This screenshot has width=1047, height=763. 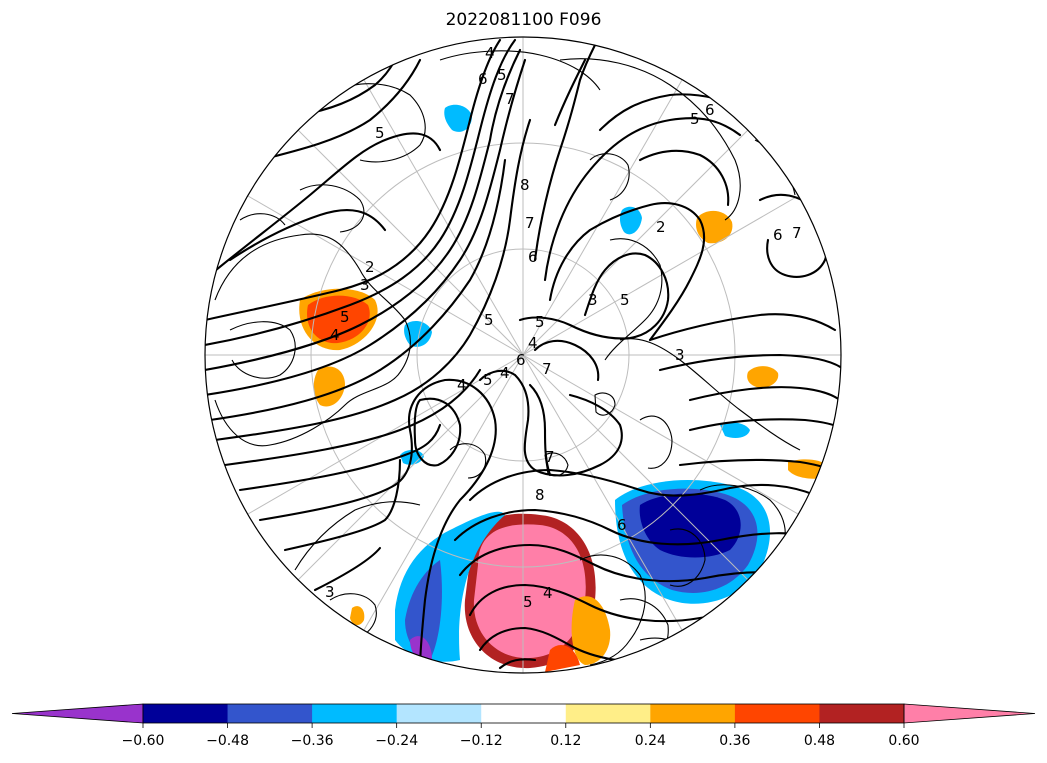 What do you see at coordinates (565, 741) in the screenshot?
I see `colorbar-tick-label: 0.12` at bounding box center [565, 741].